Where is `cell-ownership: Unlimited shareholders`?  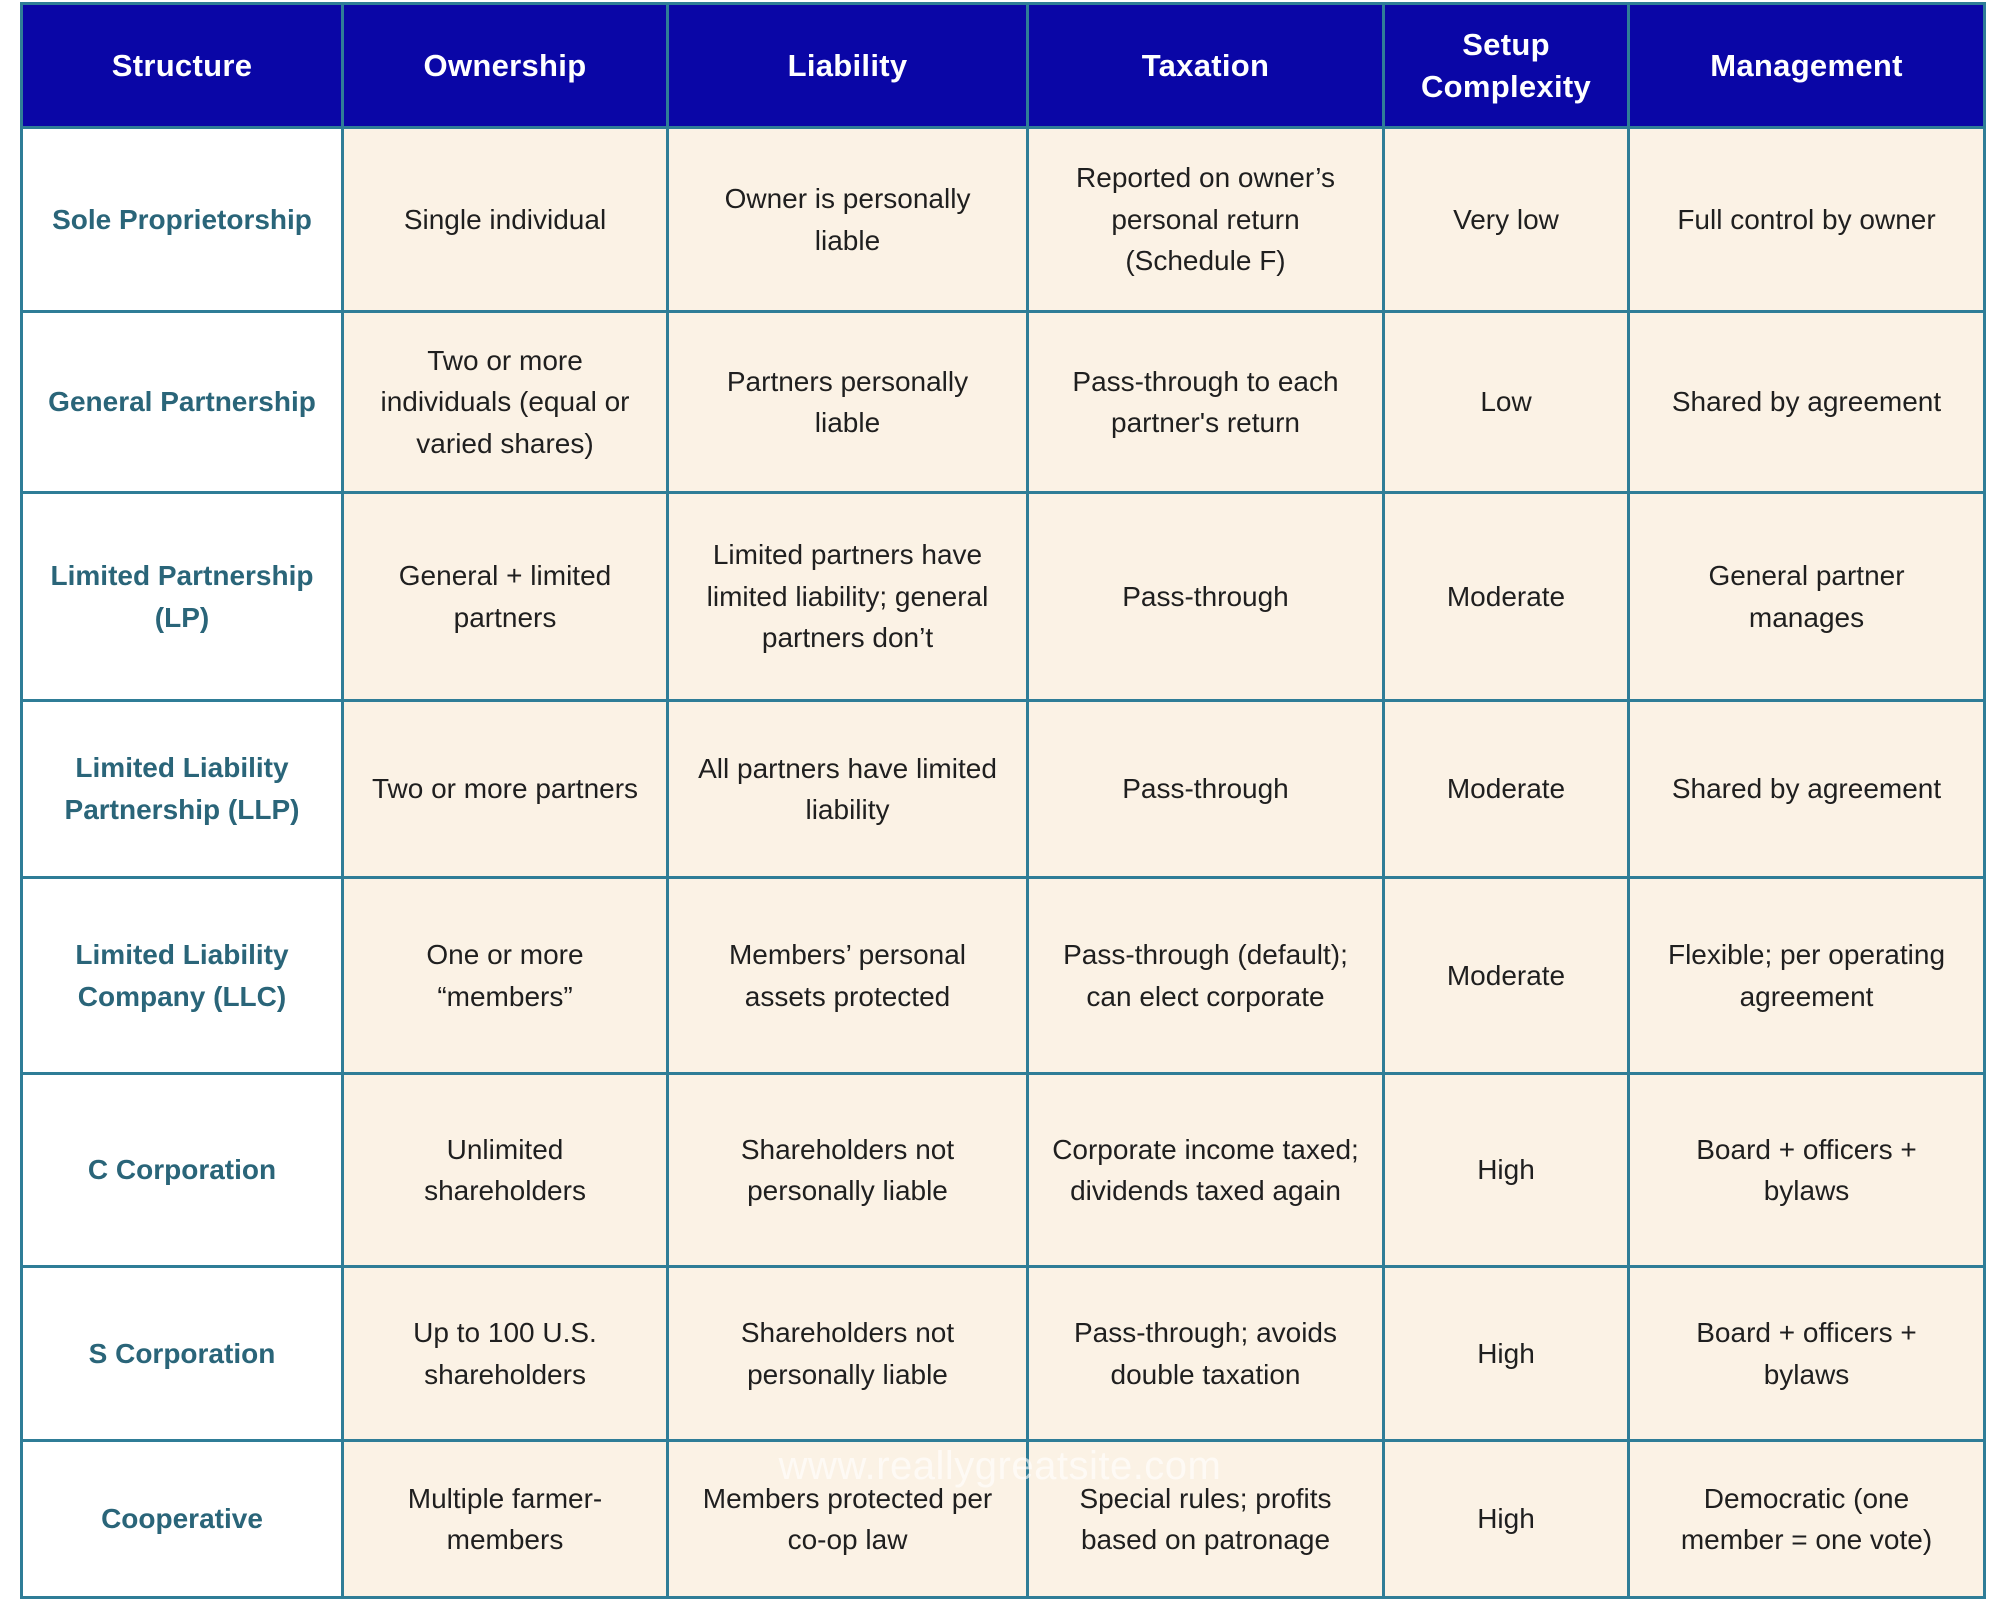 cell-ownership: Unlimited shareholders is located at coordinates (505, 1170).